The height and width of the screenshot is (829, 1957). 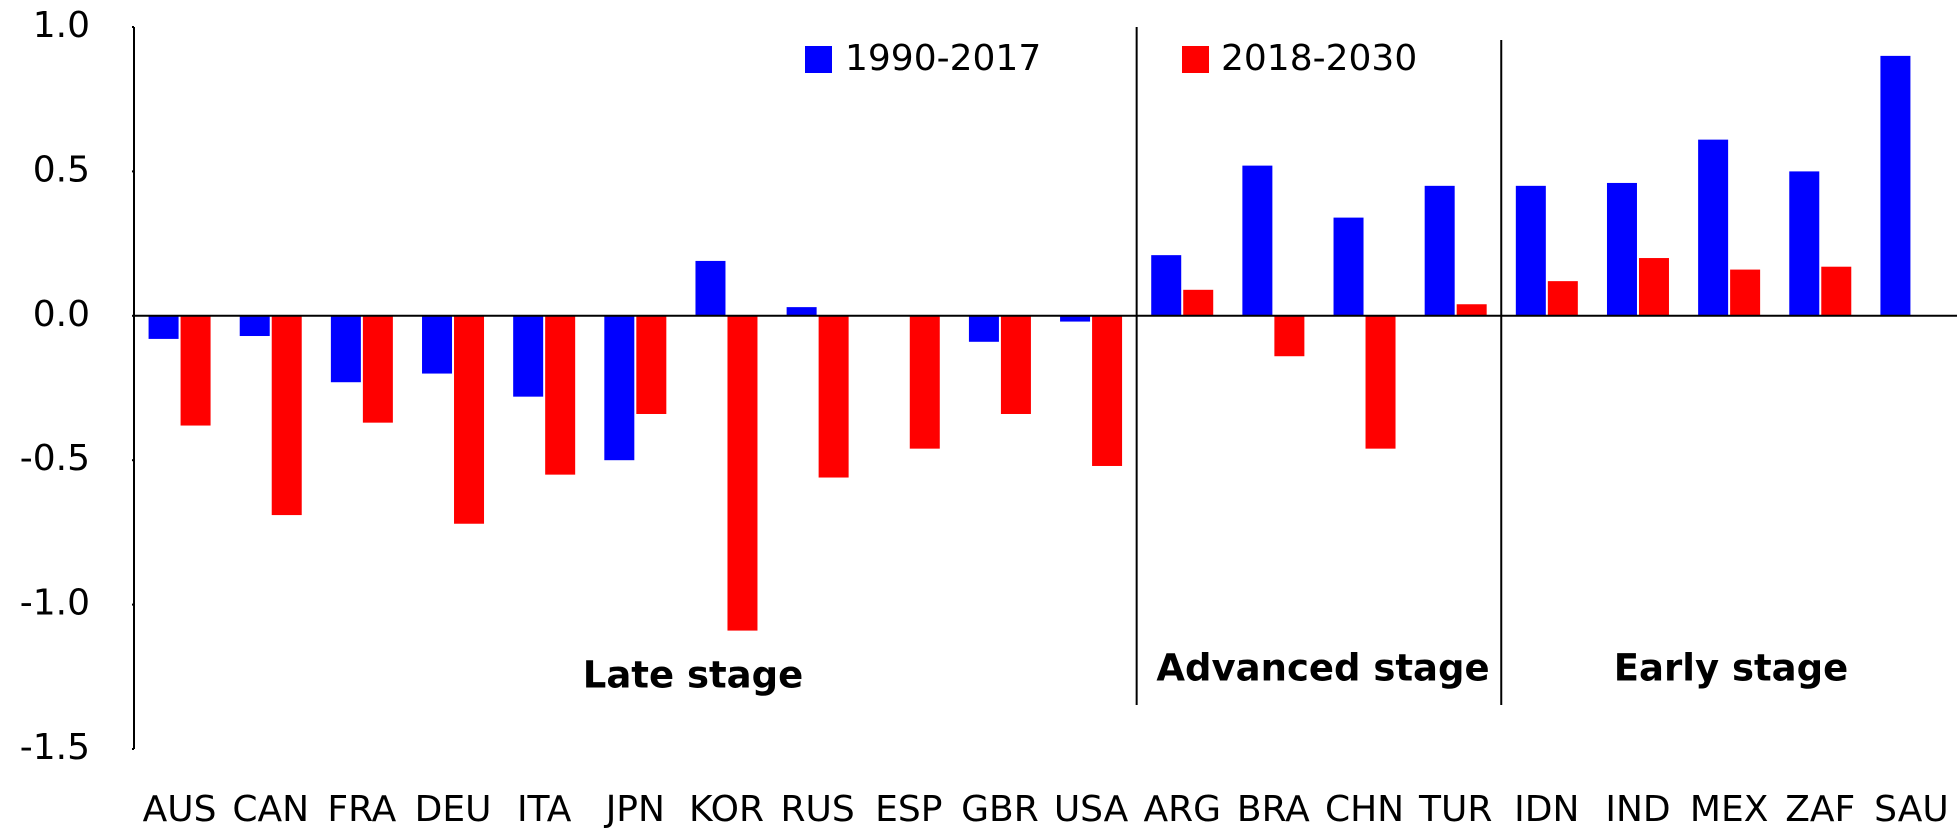 I want to click on x-tick-label: MEX, so click(x=1729, y=809).